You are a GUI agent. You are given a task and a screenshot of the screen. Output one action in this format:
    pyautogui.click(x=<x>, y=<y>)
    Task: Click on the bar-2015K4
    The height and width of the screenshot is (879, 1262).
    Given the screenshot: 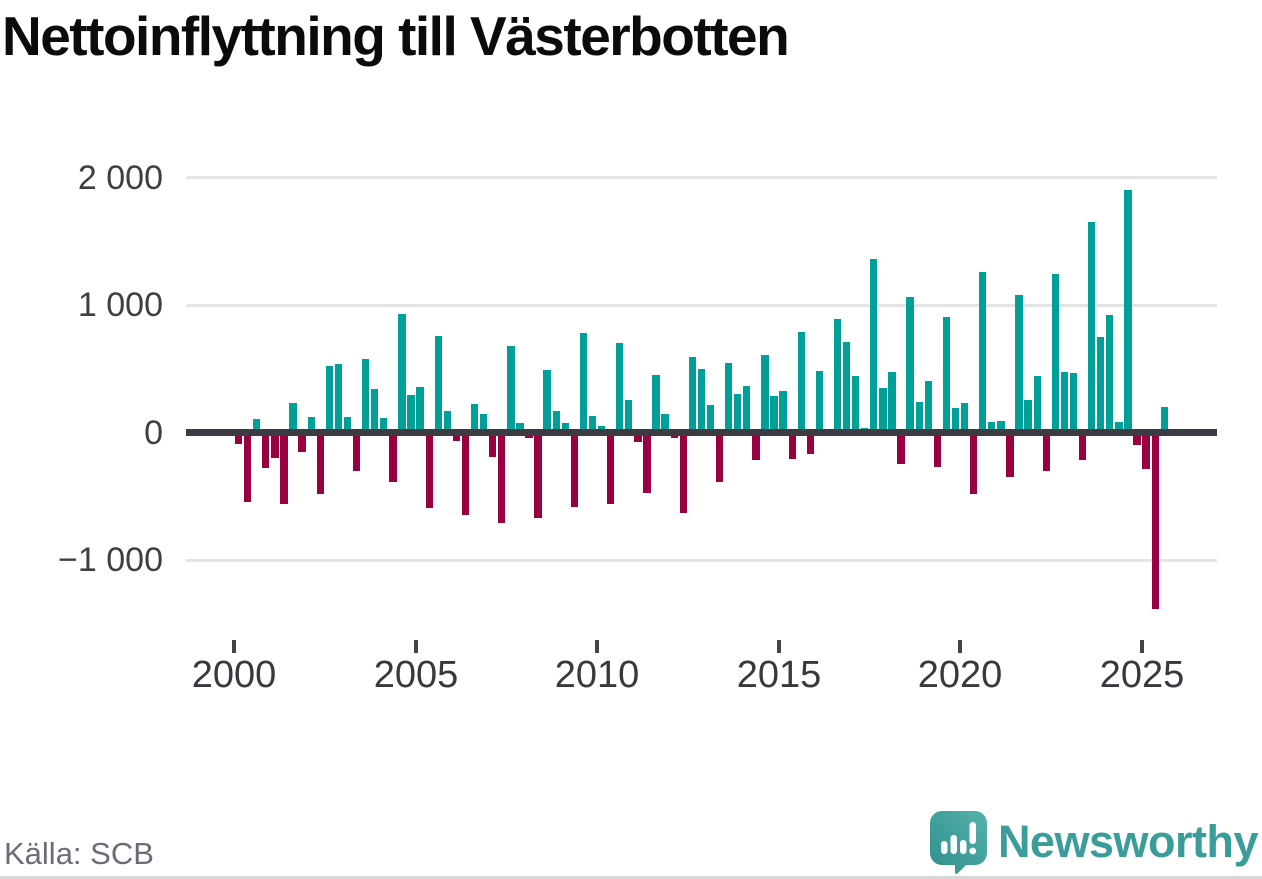 What is the action you would take?
    pyautogui.click(x=810, y=443)
    